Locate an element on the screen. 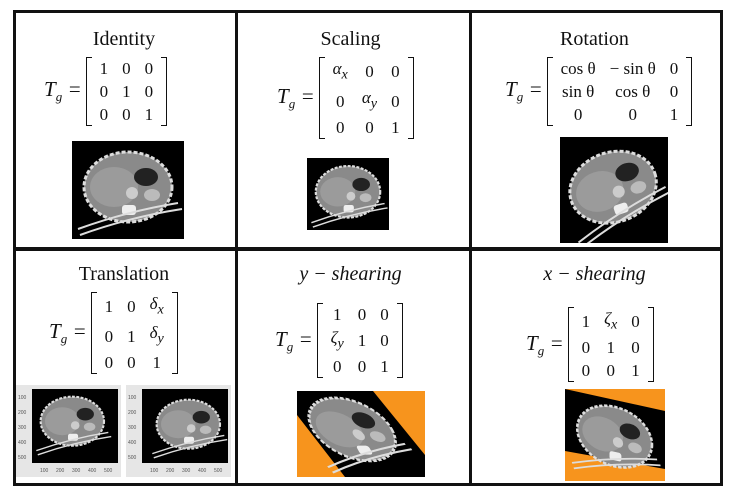 This screenshot has height=493, width=737. matrix-cell: δx is located at coordinates (156, 306).